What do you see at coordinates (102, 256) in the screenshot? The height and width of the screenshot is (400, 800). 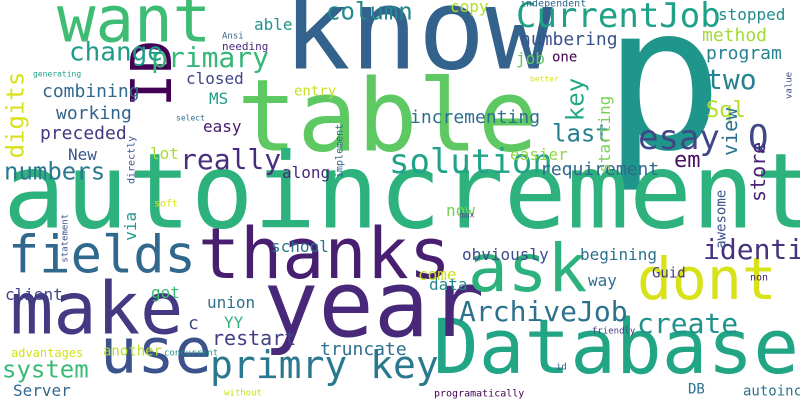 I see `cloud-word: fields` at bounding box center [102, 256].